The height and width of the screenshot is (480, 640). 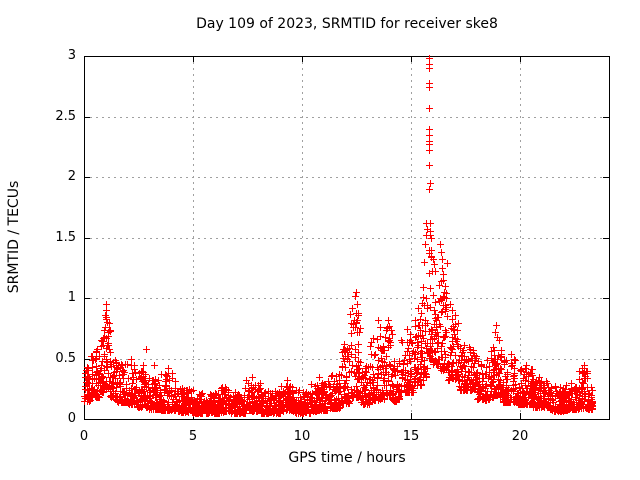 I want to click on x-tick-label: 0, so click(x=84, y=436).